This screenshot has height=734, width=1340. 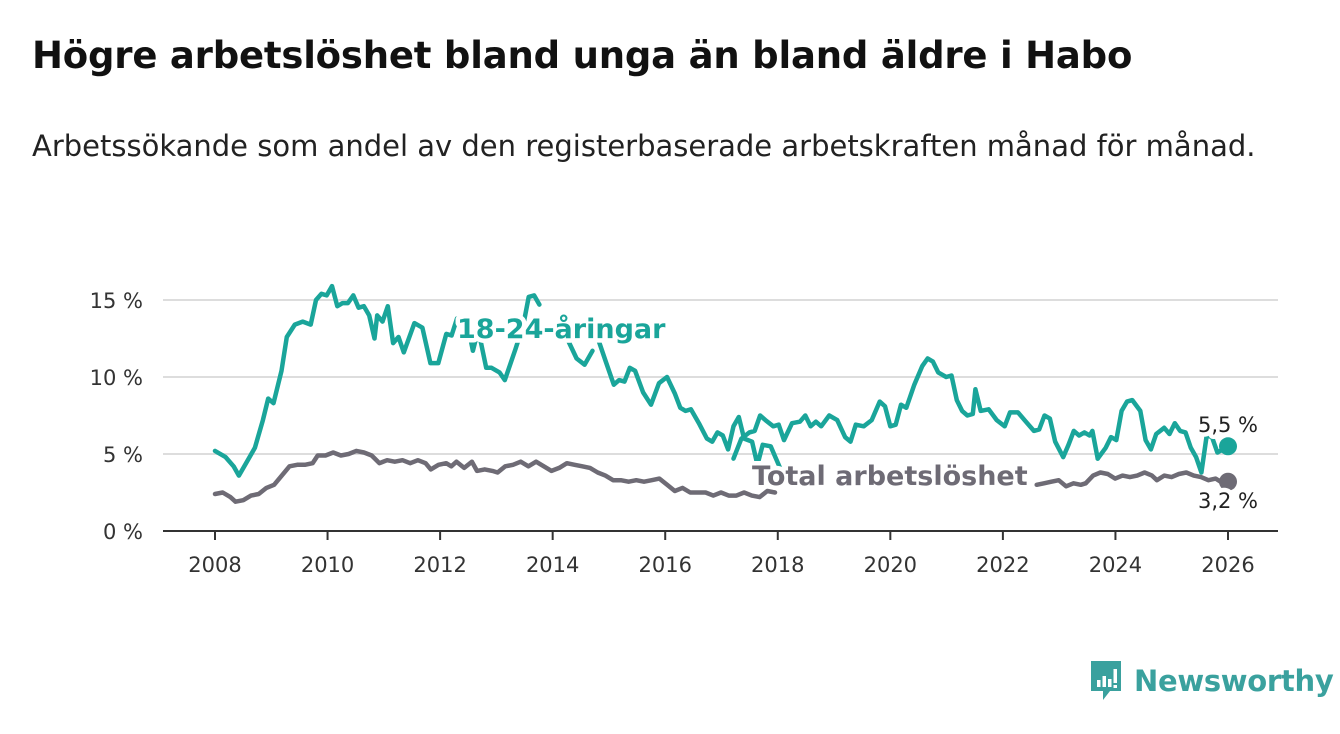 I want to click on brand-name: Newsworthy, so click(x=1234, y=681).